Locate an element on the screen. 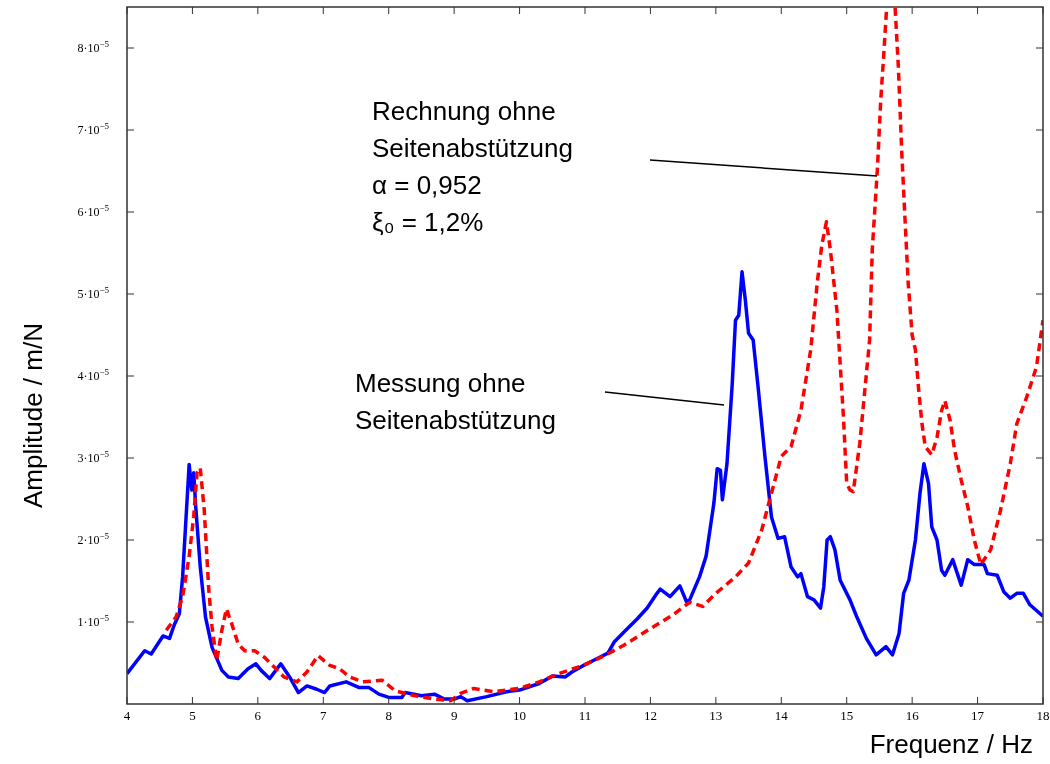 This screenshot has width=1050, height=764. y-tick-label: 2·10$^{−5}$ is located at coordinates (93, 539).